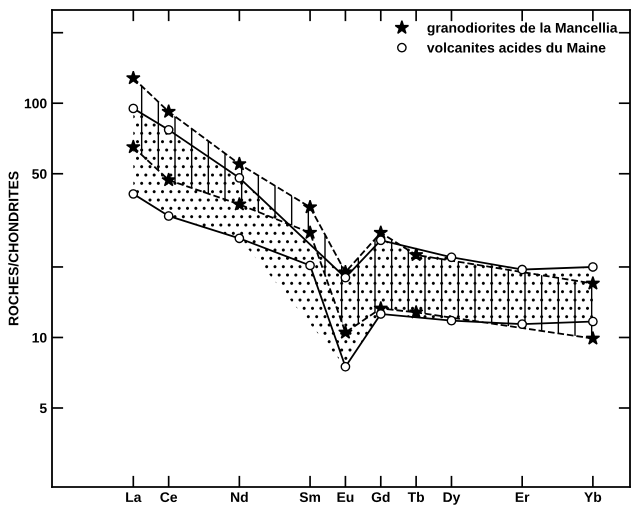  I want to click on x-tick-label: La, so click(134, 497).